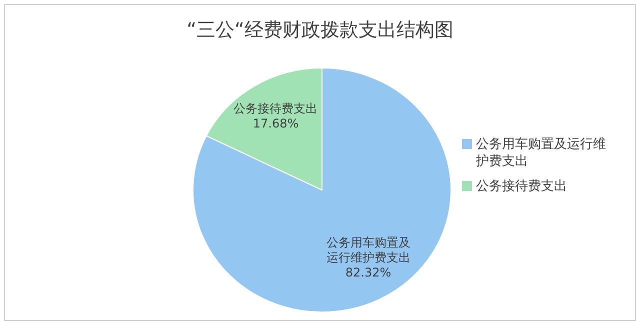 The width and height of the screenshot is (640, 325). What do you see at coordinates (276, 109) in the screenshot?
I see `slice-label: 公务接待费支出` at bounding box center [276, 109].